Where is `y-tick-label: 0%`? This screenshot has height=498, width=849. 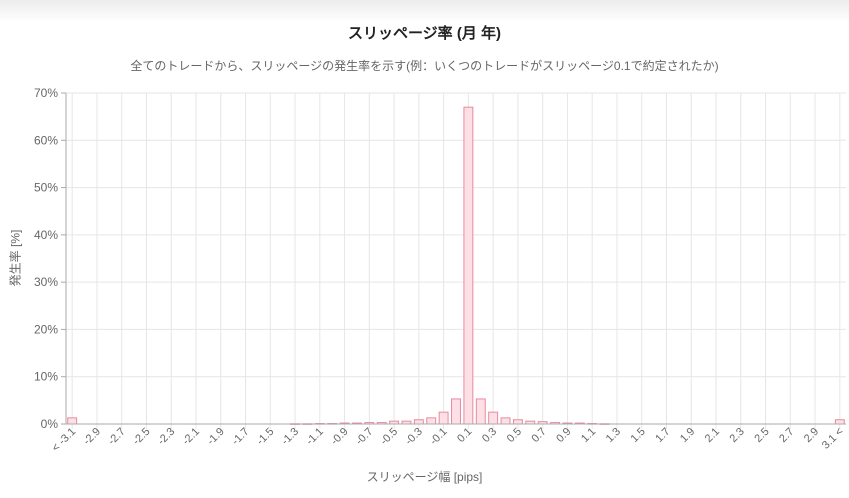 y-tick-label: 0% is located at coordinates (50, 424).